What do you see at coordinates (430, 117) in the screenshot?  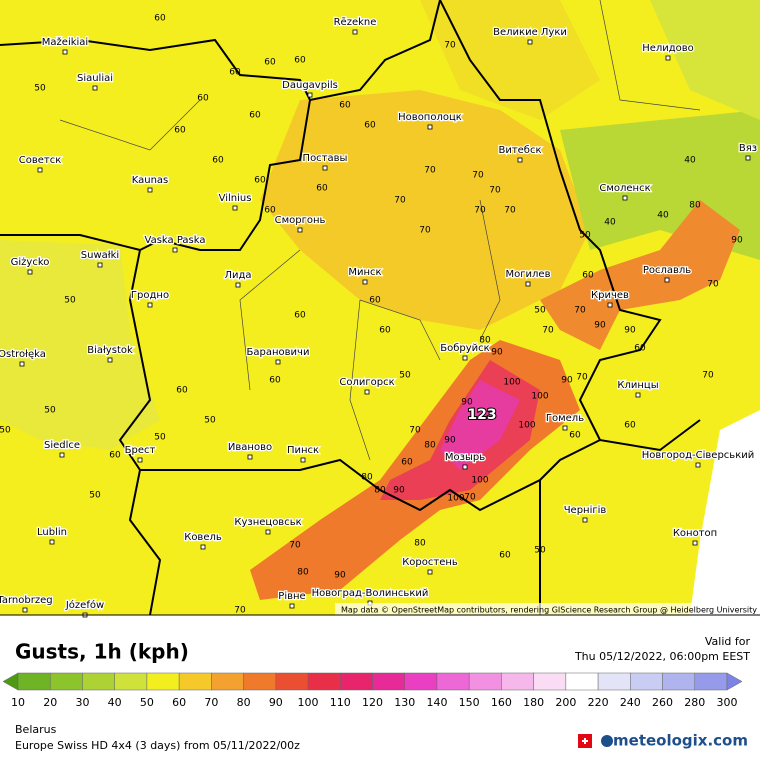 I see `city-label: Новополоцк` at bounding box center [430, 117].